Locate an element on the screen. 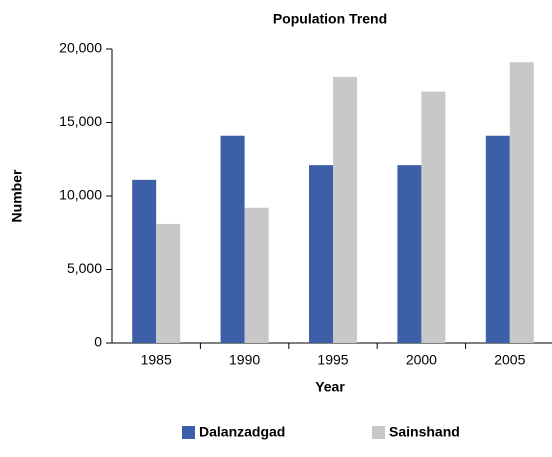 The width and height of the screenshot is (552, 457). chart-title: Population Trend is located at coordinates (330, 19).